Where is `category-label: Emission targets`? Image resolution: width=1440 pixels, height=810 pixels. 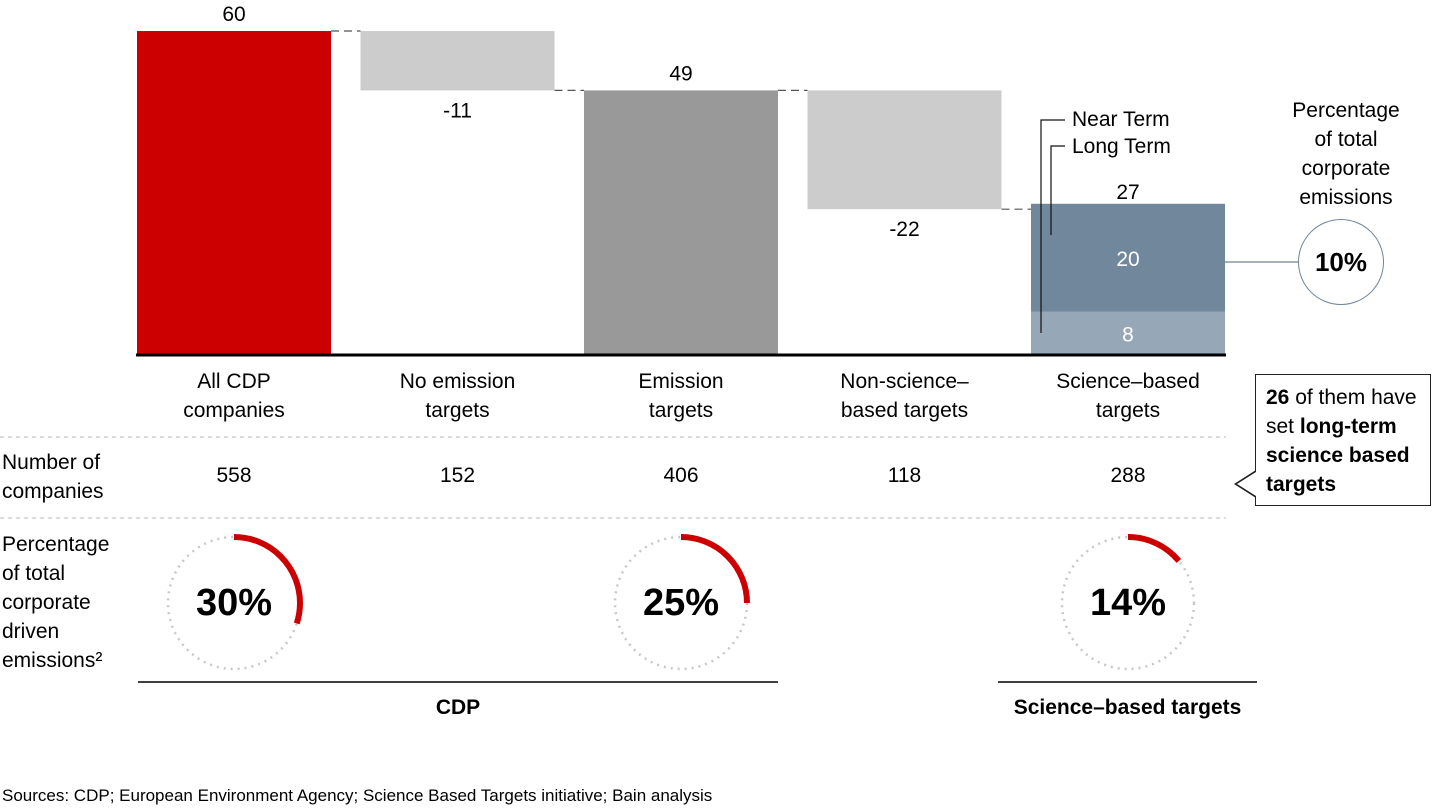 category-label: Emission targets is located at coordinates (681, 396).